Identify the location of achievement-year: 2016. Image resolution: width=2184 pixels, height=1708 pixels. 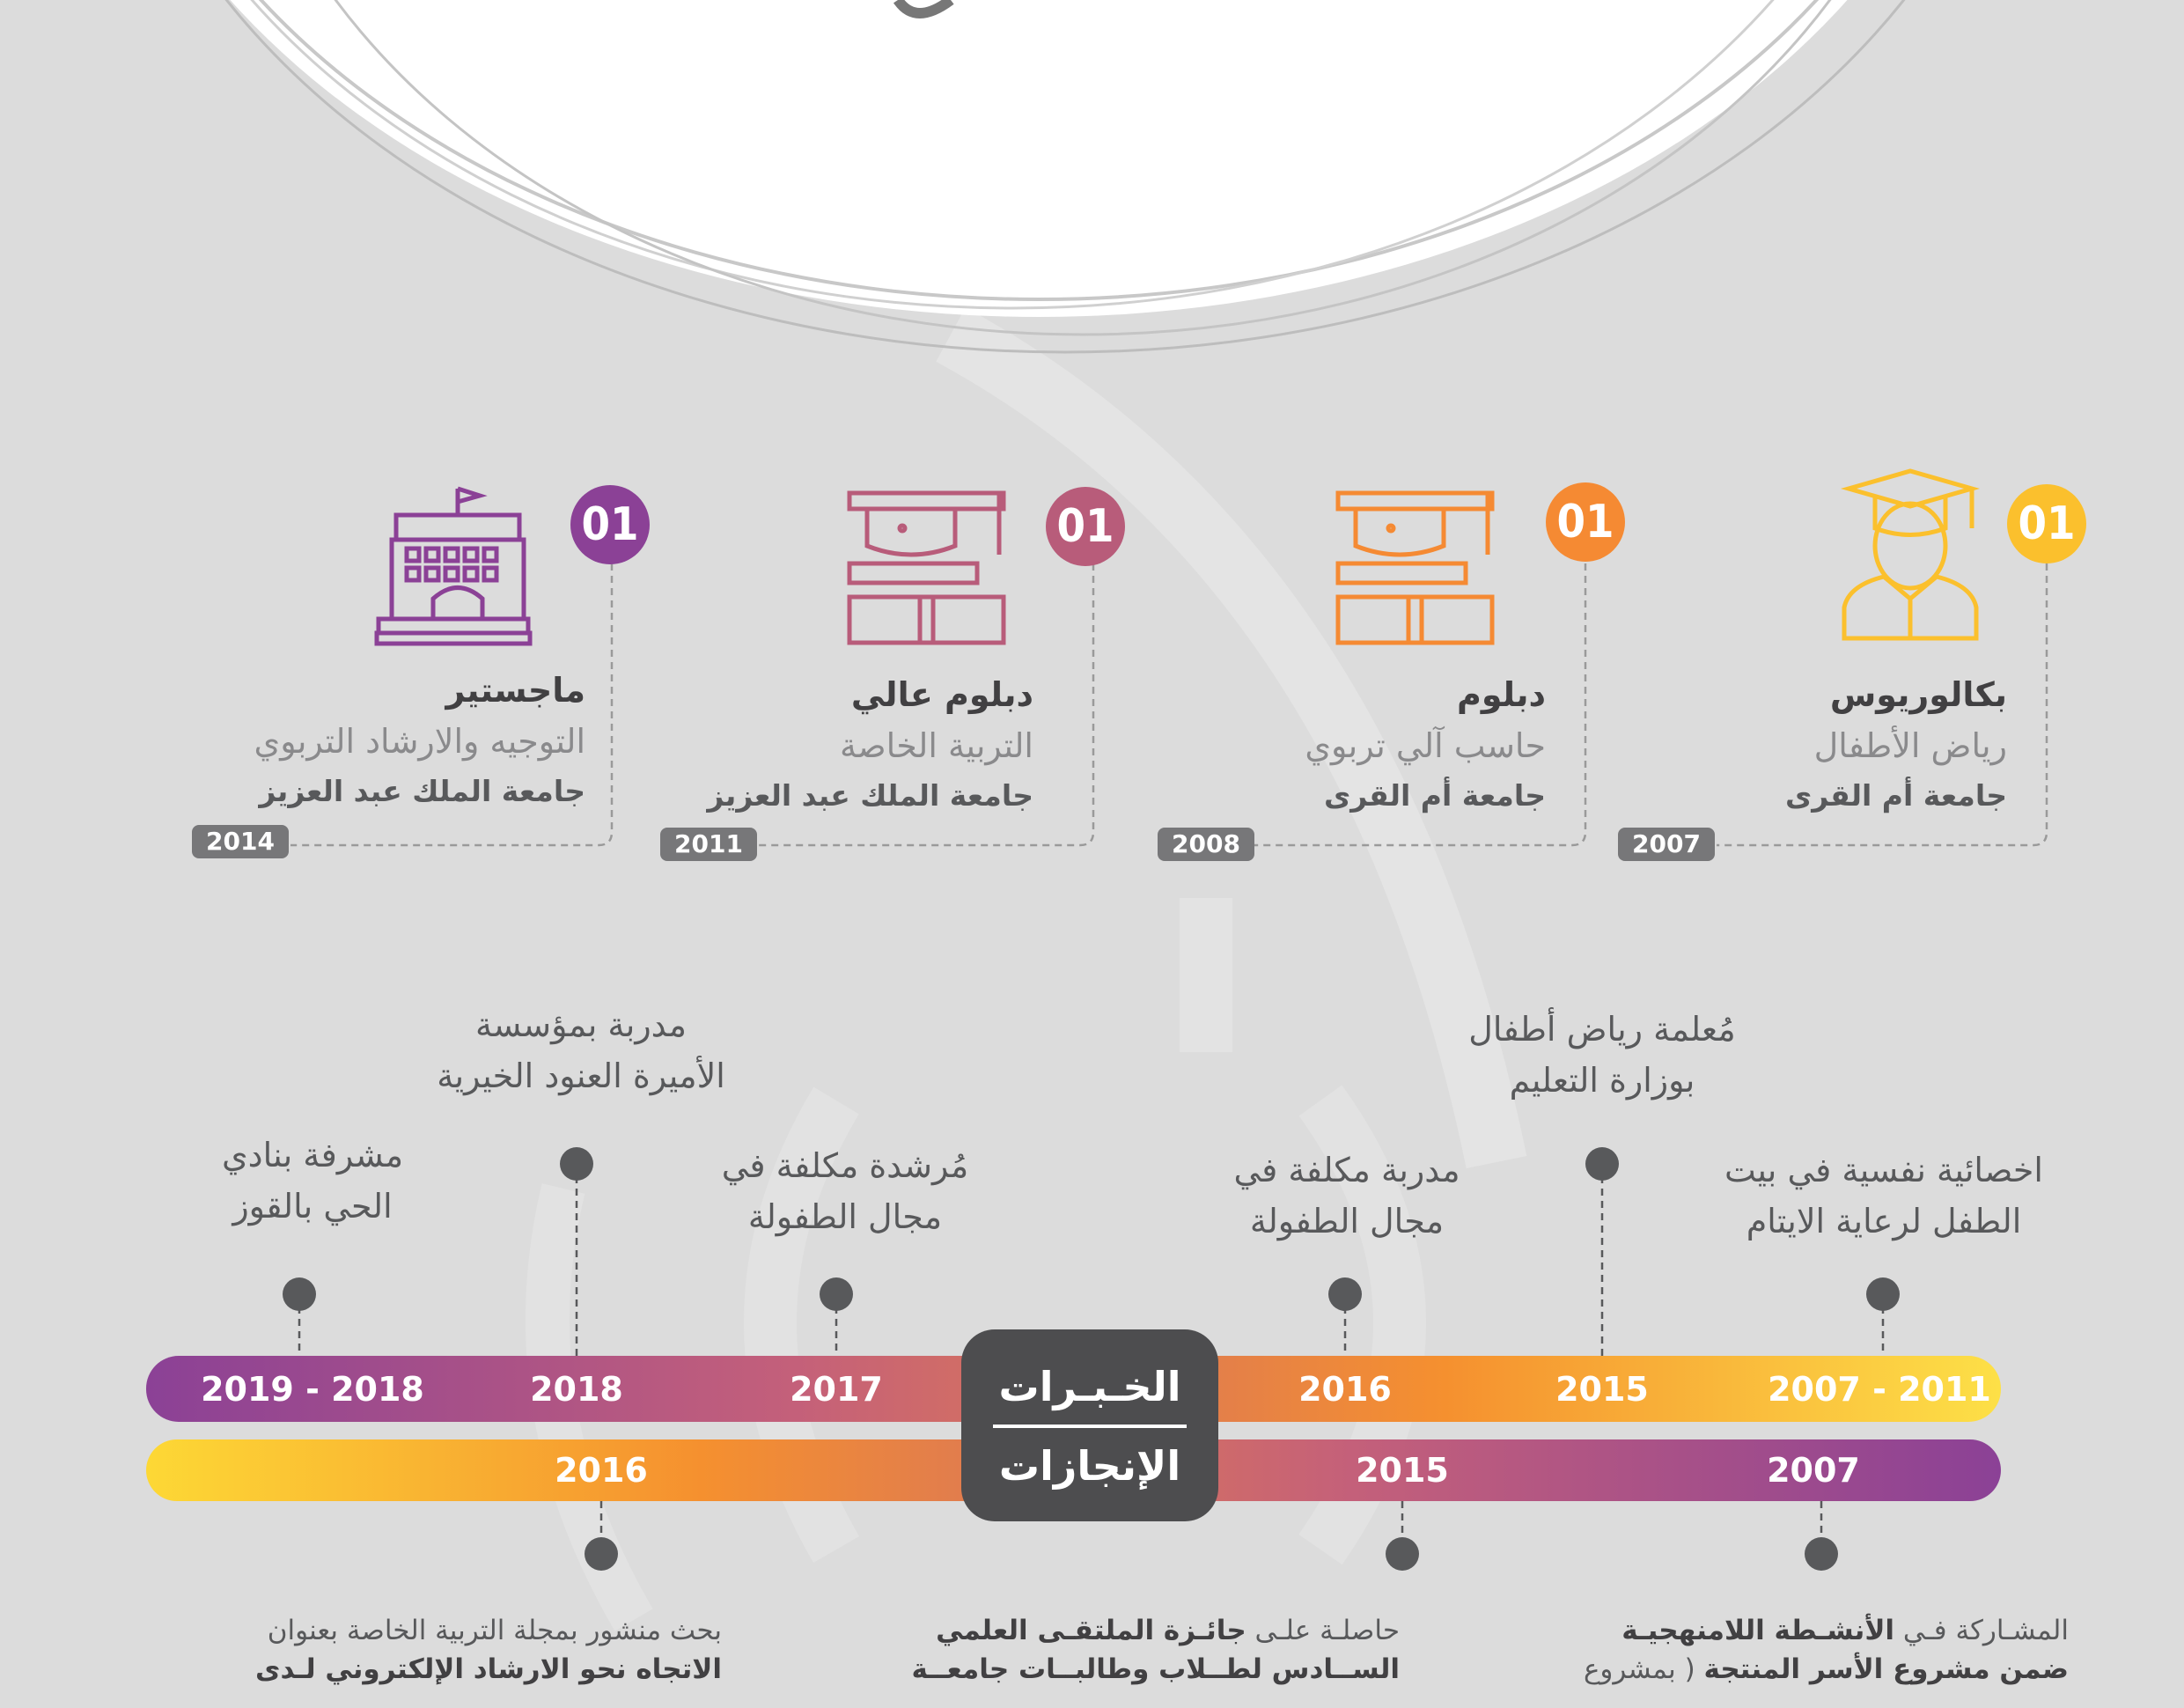
(601, 1470).